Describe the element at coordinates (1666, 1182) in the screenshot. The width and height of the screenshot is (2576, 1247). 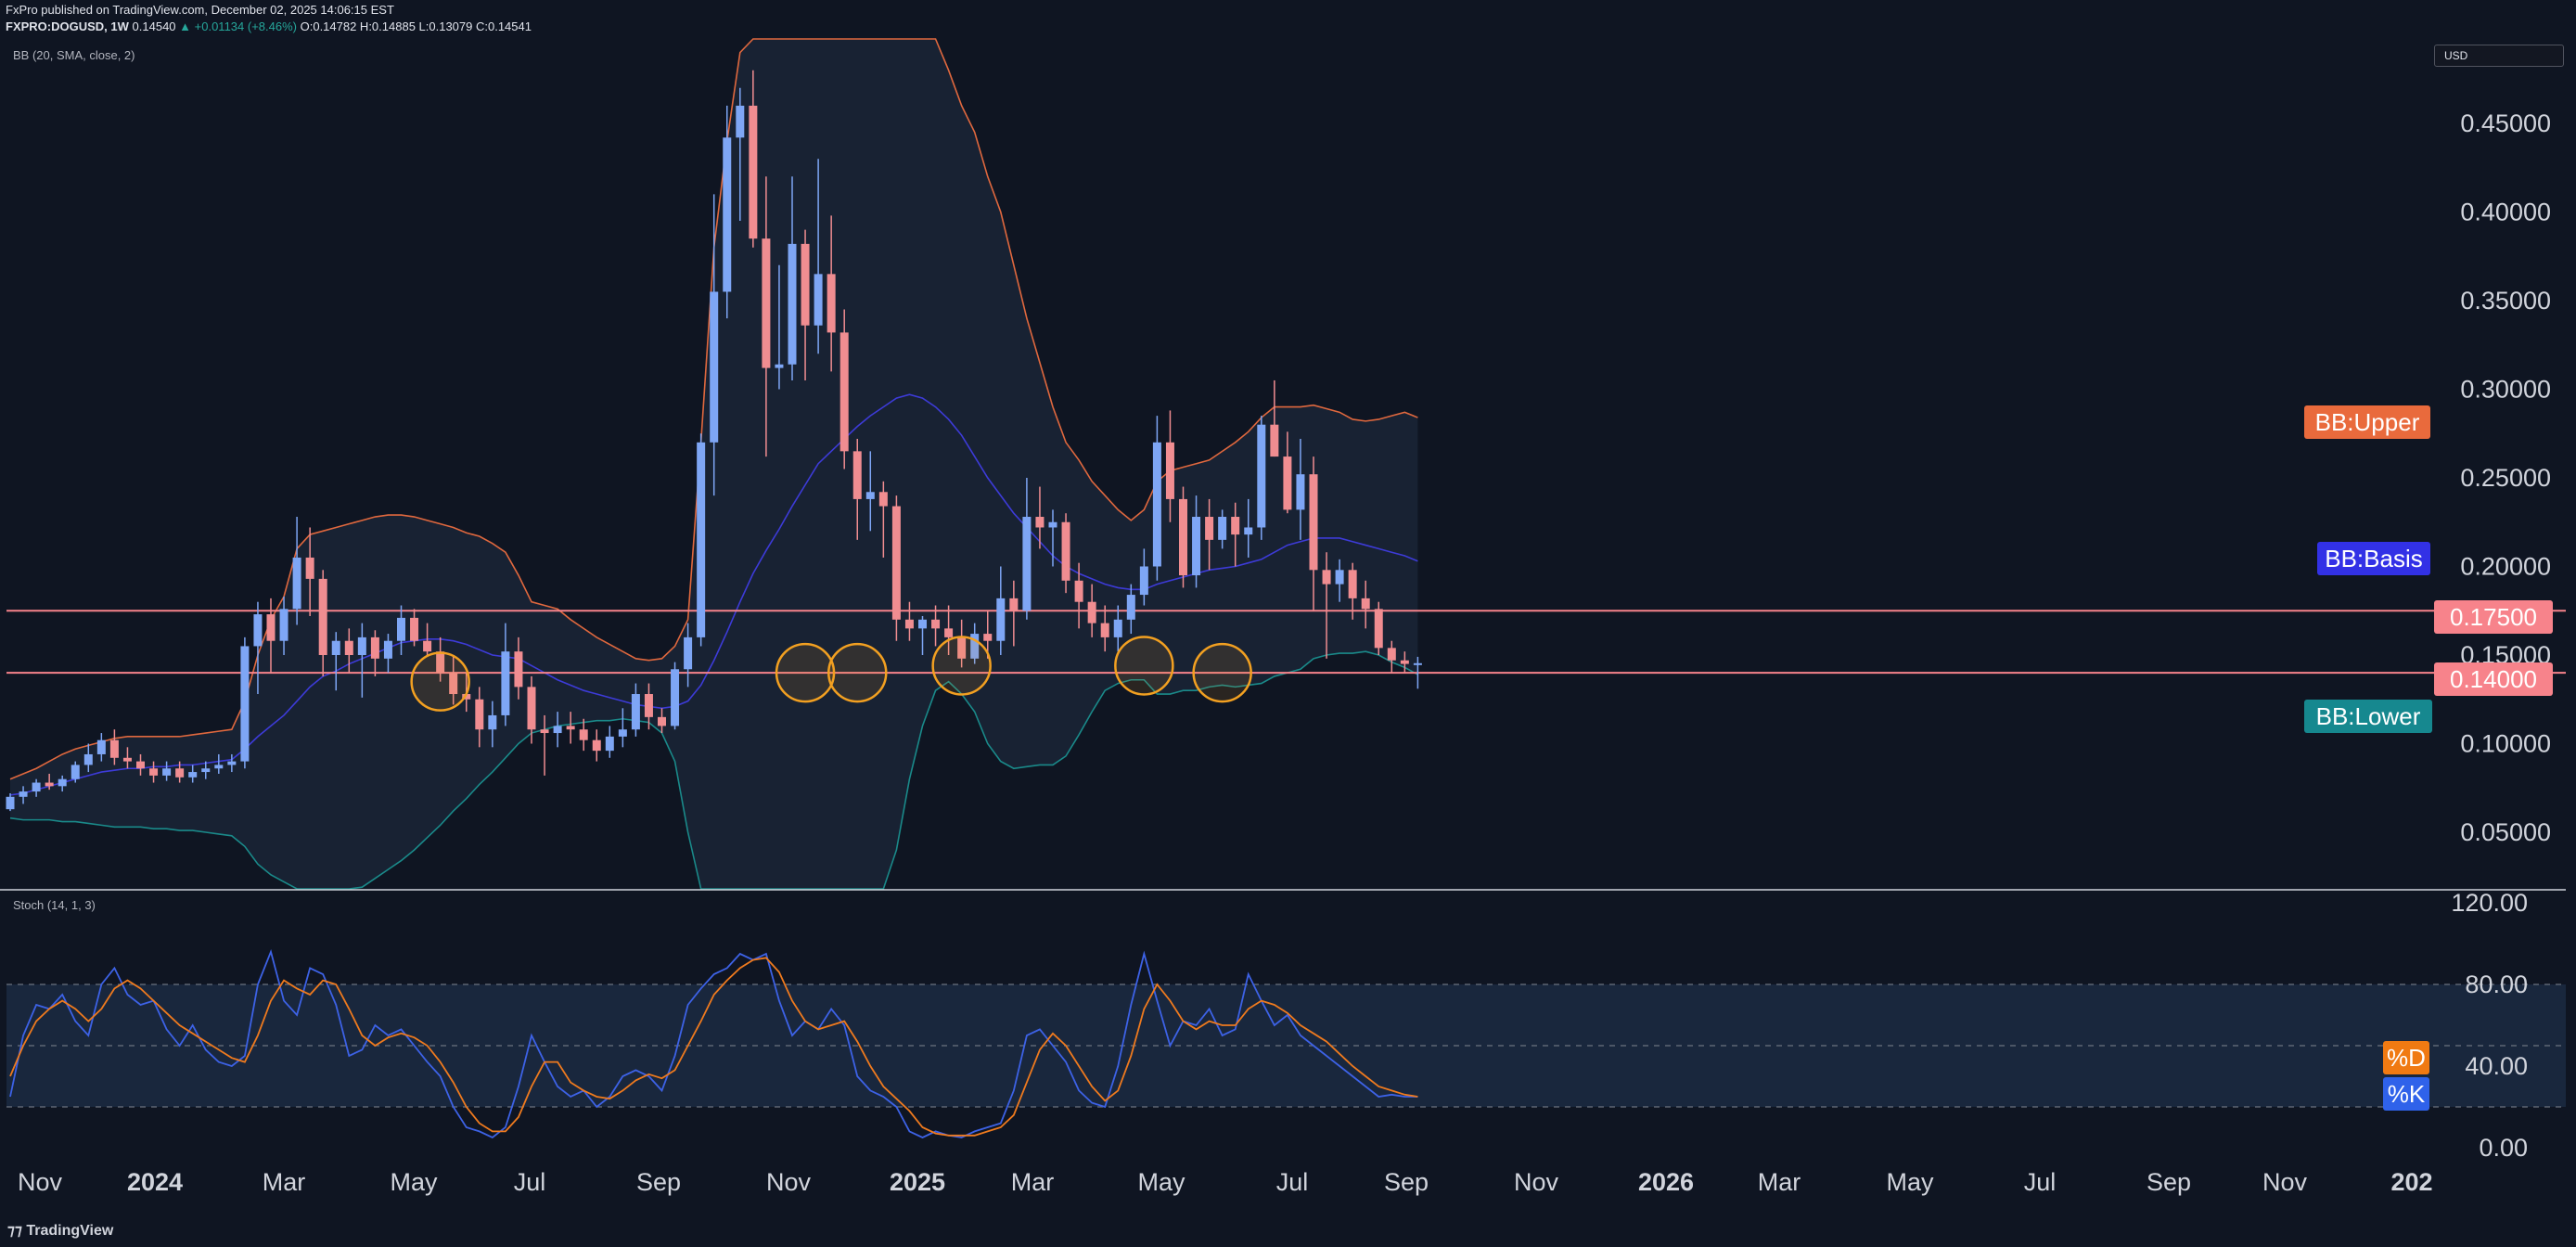
I see `x-tick-label: 2026` at that location.